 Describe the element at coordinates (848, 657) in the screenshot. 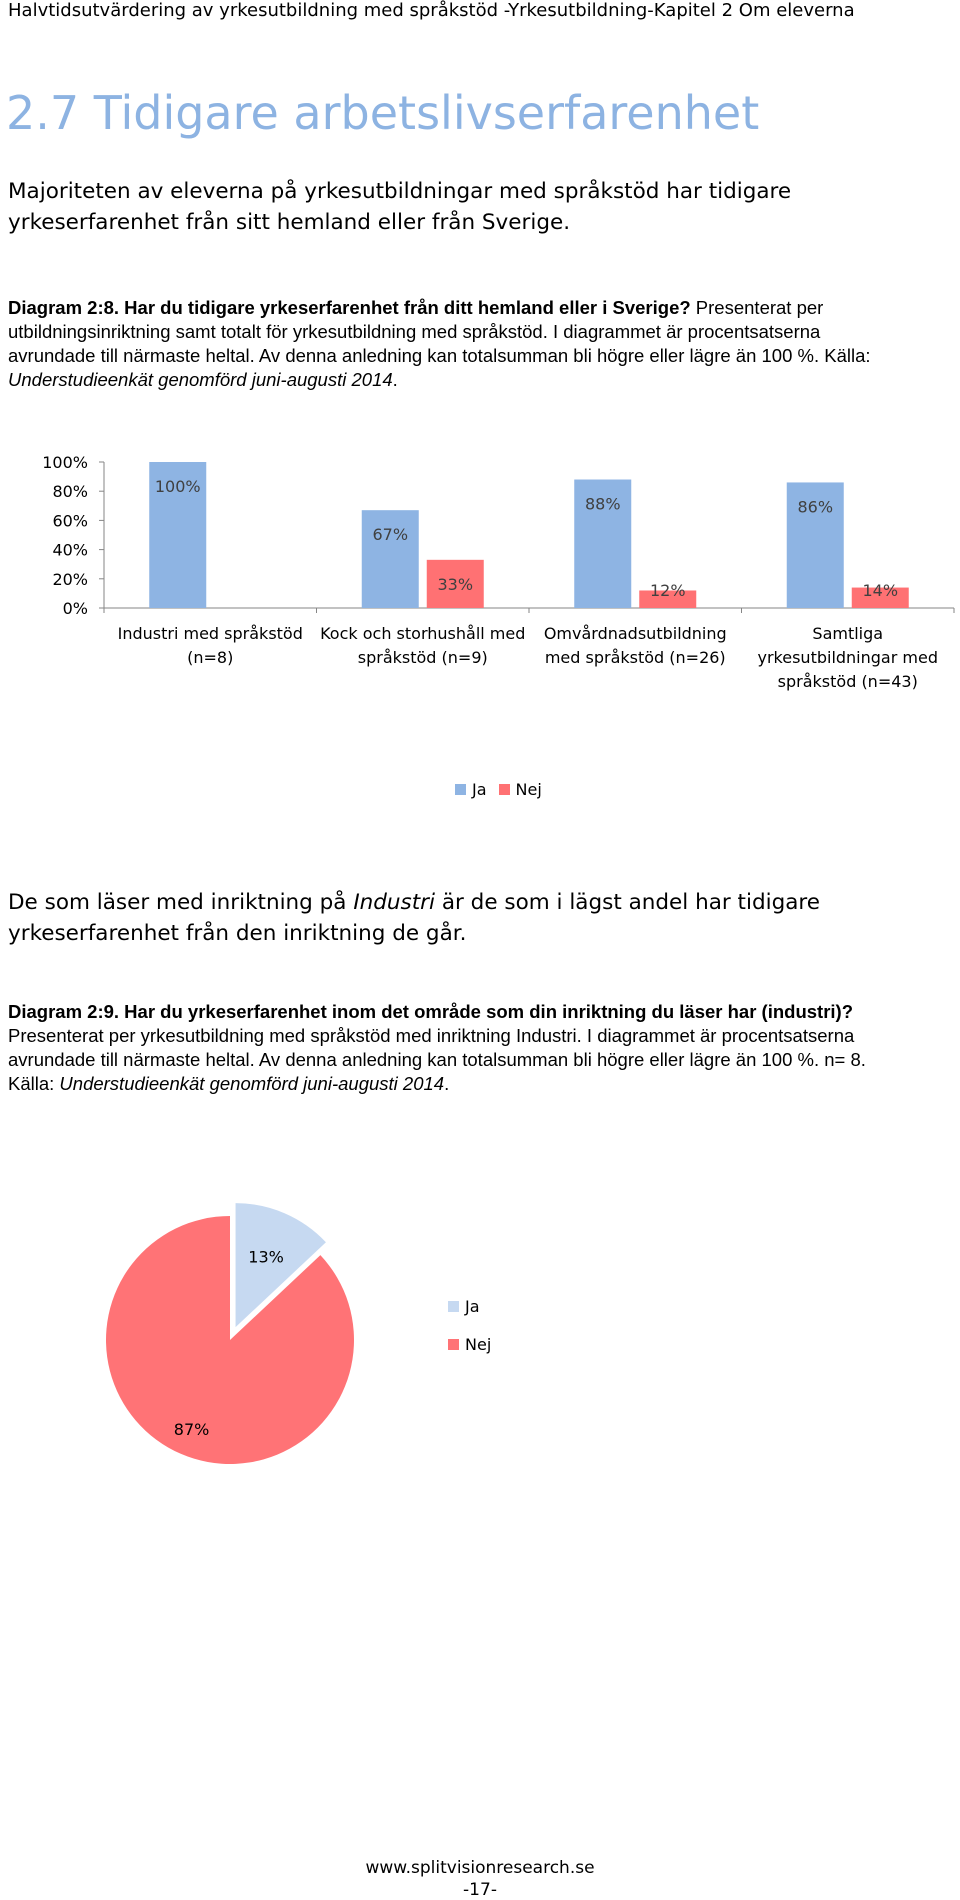

I see `category-label: yrkesutbildningar med` at that location.